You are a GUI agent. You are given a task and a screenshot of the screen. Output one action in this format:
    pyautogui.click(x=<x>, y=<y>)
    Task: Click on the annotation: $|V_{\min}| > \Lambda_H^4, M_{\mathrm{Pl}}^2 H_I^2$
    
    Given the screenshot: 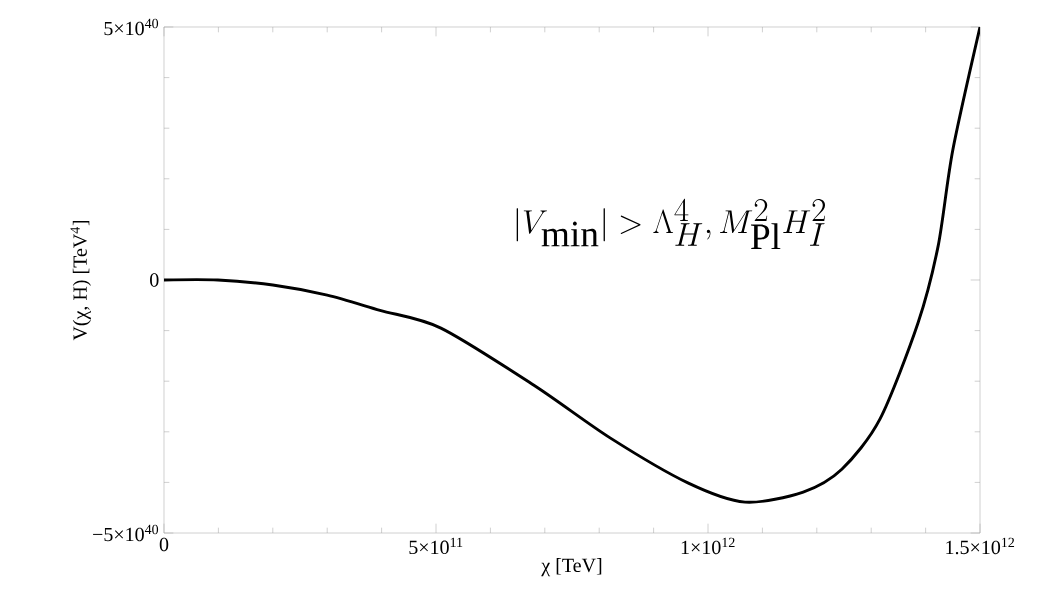 What is the action you would take?
    pyautogui.click(x=671, y=224)
    